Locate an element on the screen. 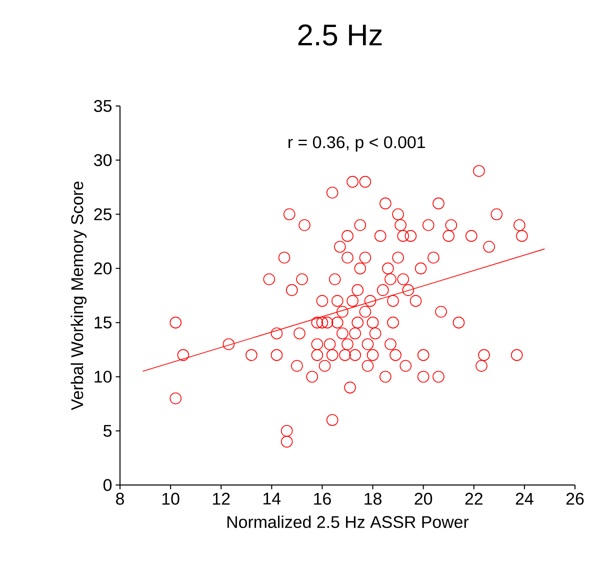 Image resolution: width=600 pixels, height=580 pixels. y-axis-title: Verbal Working Memory Score is located at coordinates (78, 296).